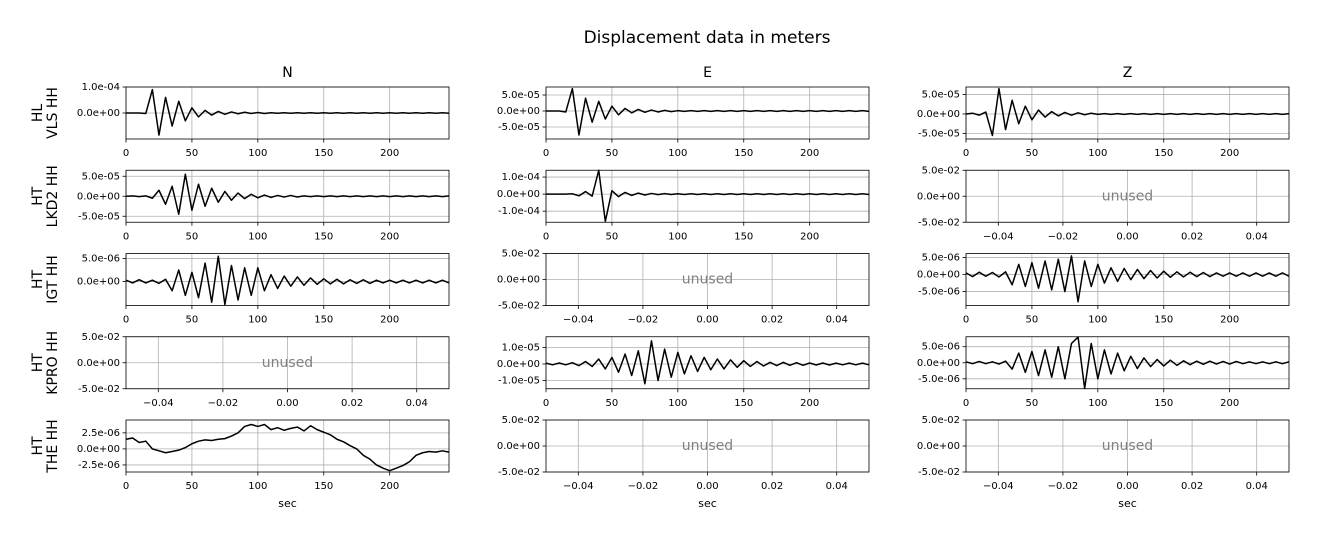 Image resolution: width=1318 pixels, height=540 pixels. I want to click on y-axis-label: VLS HH, so click(53, 113).